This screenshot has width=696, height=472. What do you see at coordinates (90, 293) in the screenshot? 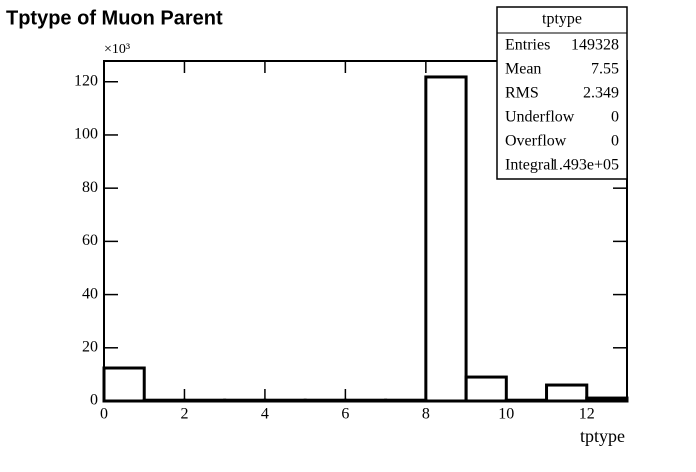
I see `y-tick-label: 40` at bounding box center [90, 293].